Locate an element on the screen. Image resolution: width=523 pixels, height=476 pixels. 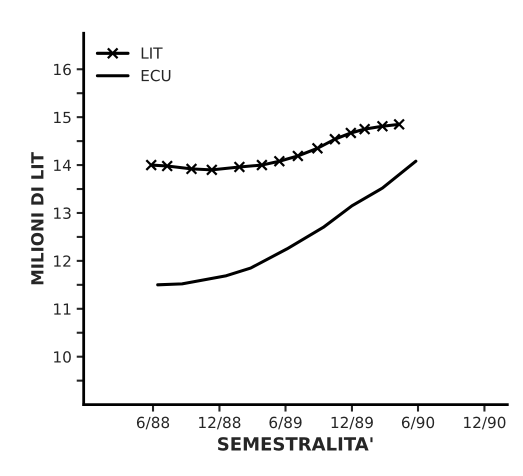
legend-label: LIT is located at coordinates (152, 53).